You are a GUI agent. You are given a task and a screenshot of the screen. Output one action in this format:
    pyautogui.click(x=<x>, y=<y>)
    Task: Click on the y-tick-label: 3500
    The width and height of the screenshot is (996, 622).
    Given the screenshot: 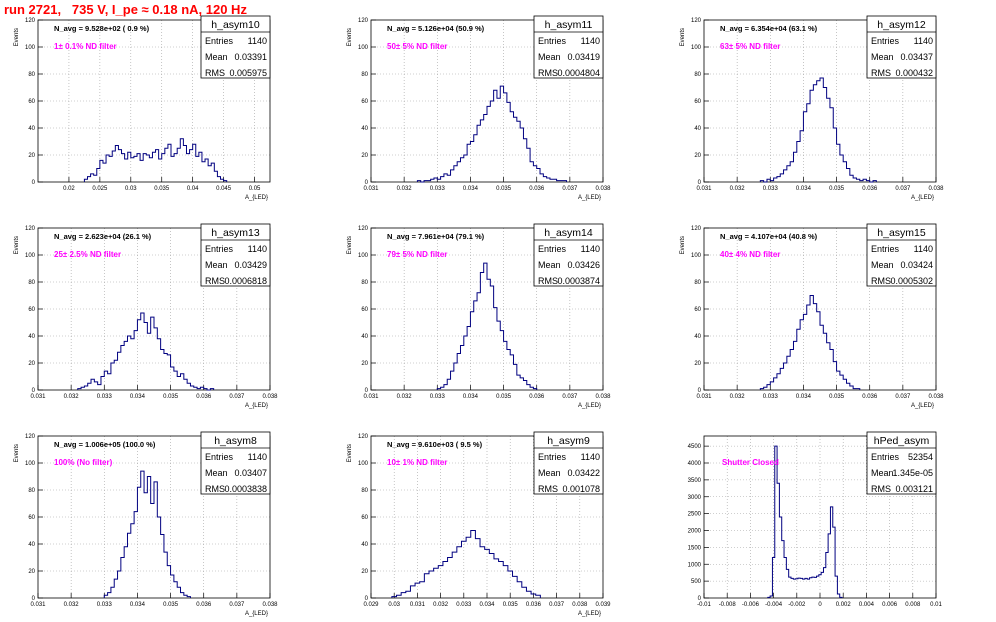 What is the action you would take?
    pyautogui.click(x=695, y=481)
    